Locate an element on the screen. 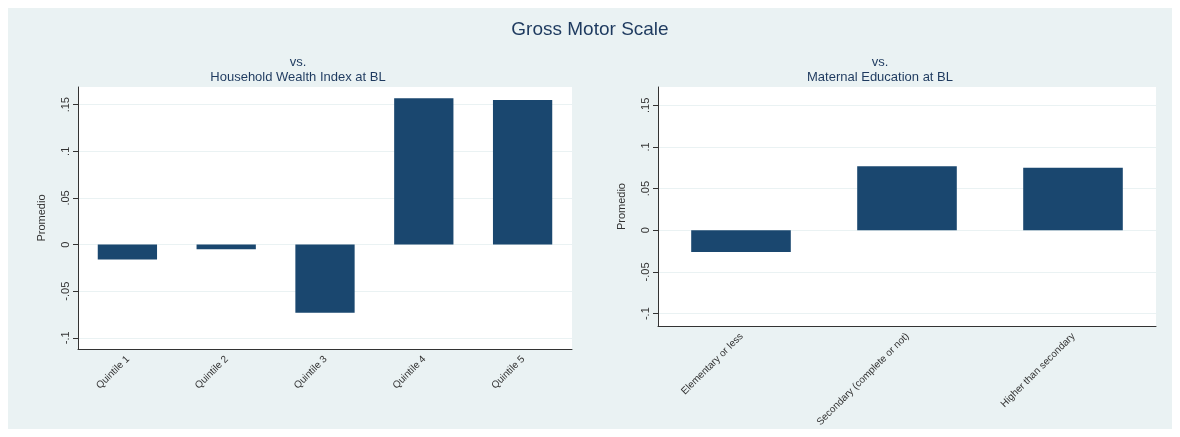 The width and height of the screenshot is (1180, 437). chart-subtitle: vs. Household Wealth Index at BL is located at coordinates (298, 69).